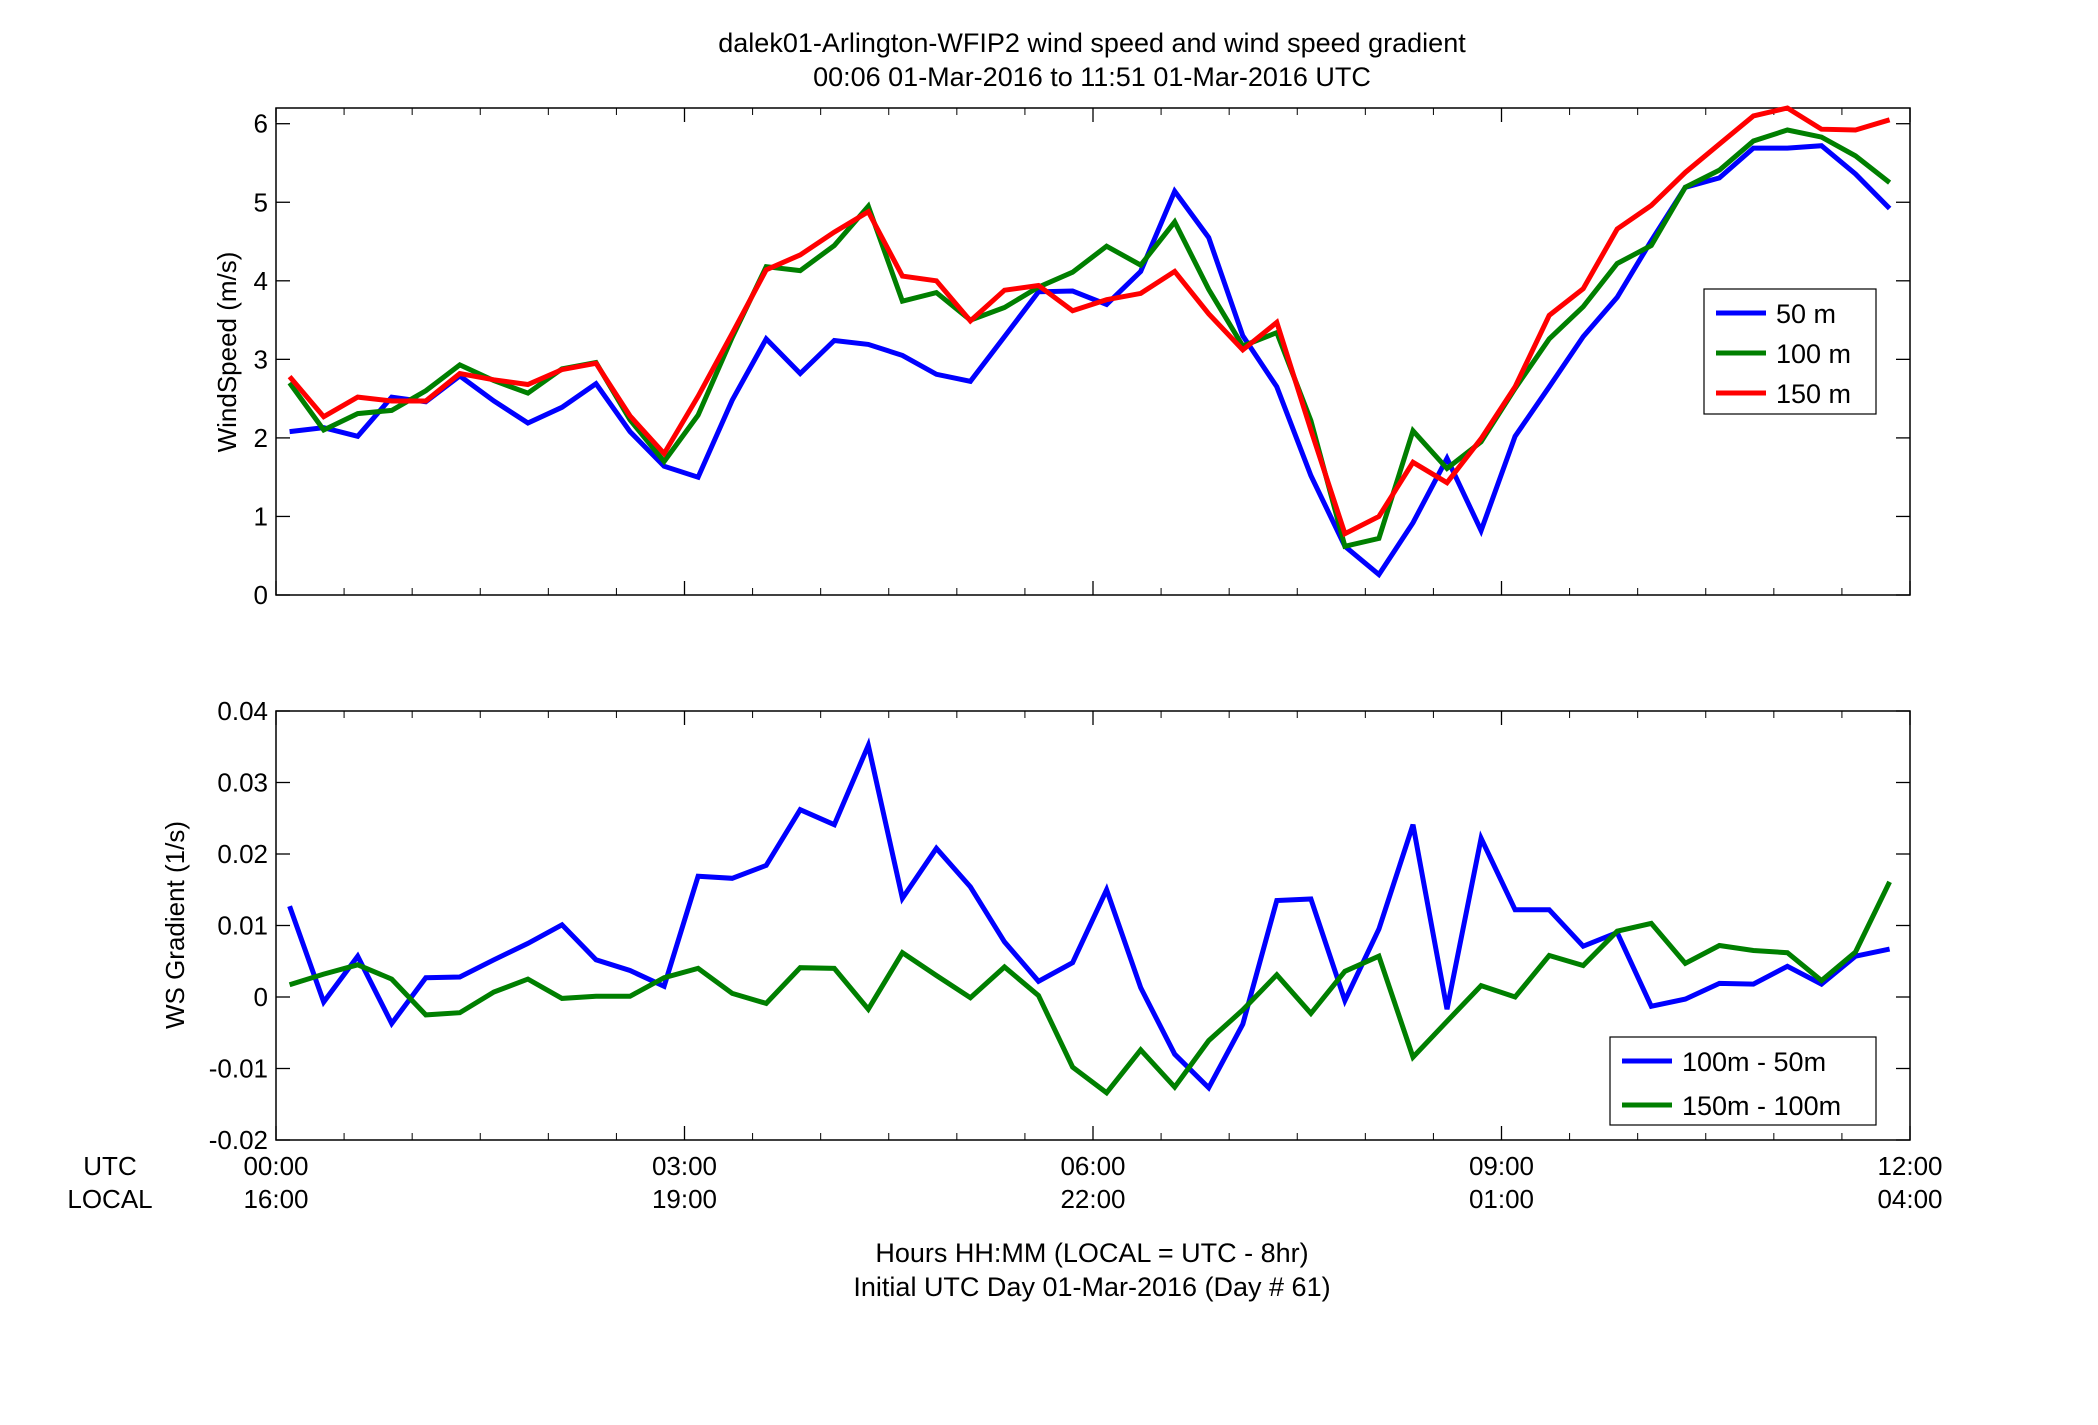  I want to click on x-tick-label-utc: 00:00, so click(275, 1166).